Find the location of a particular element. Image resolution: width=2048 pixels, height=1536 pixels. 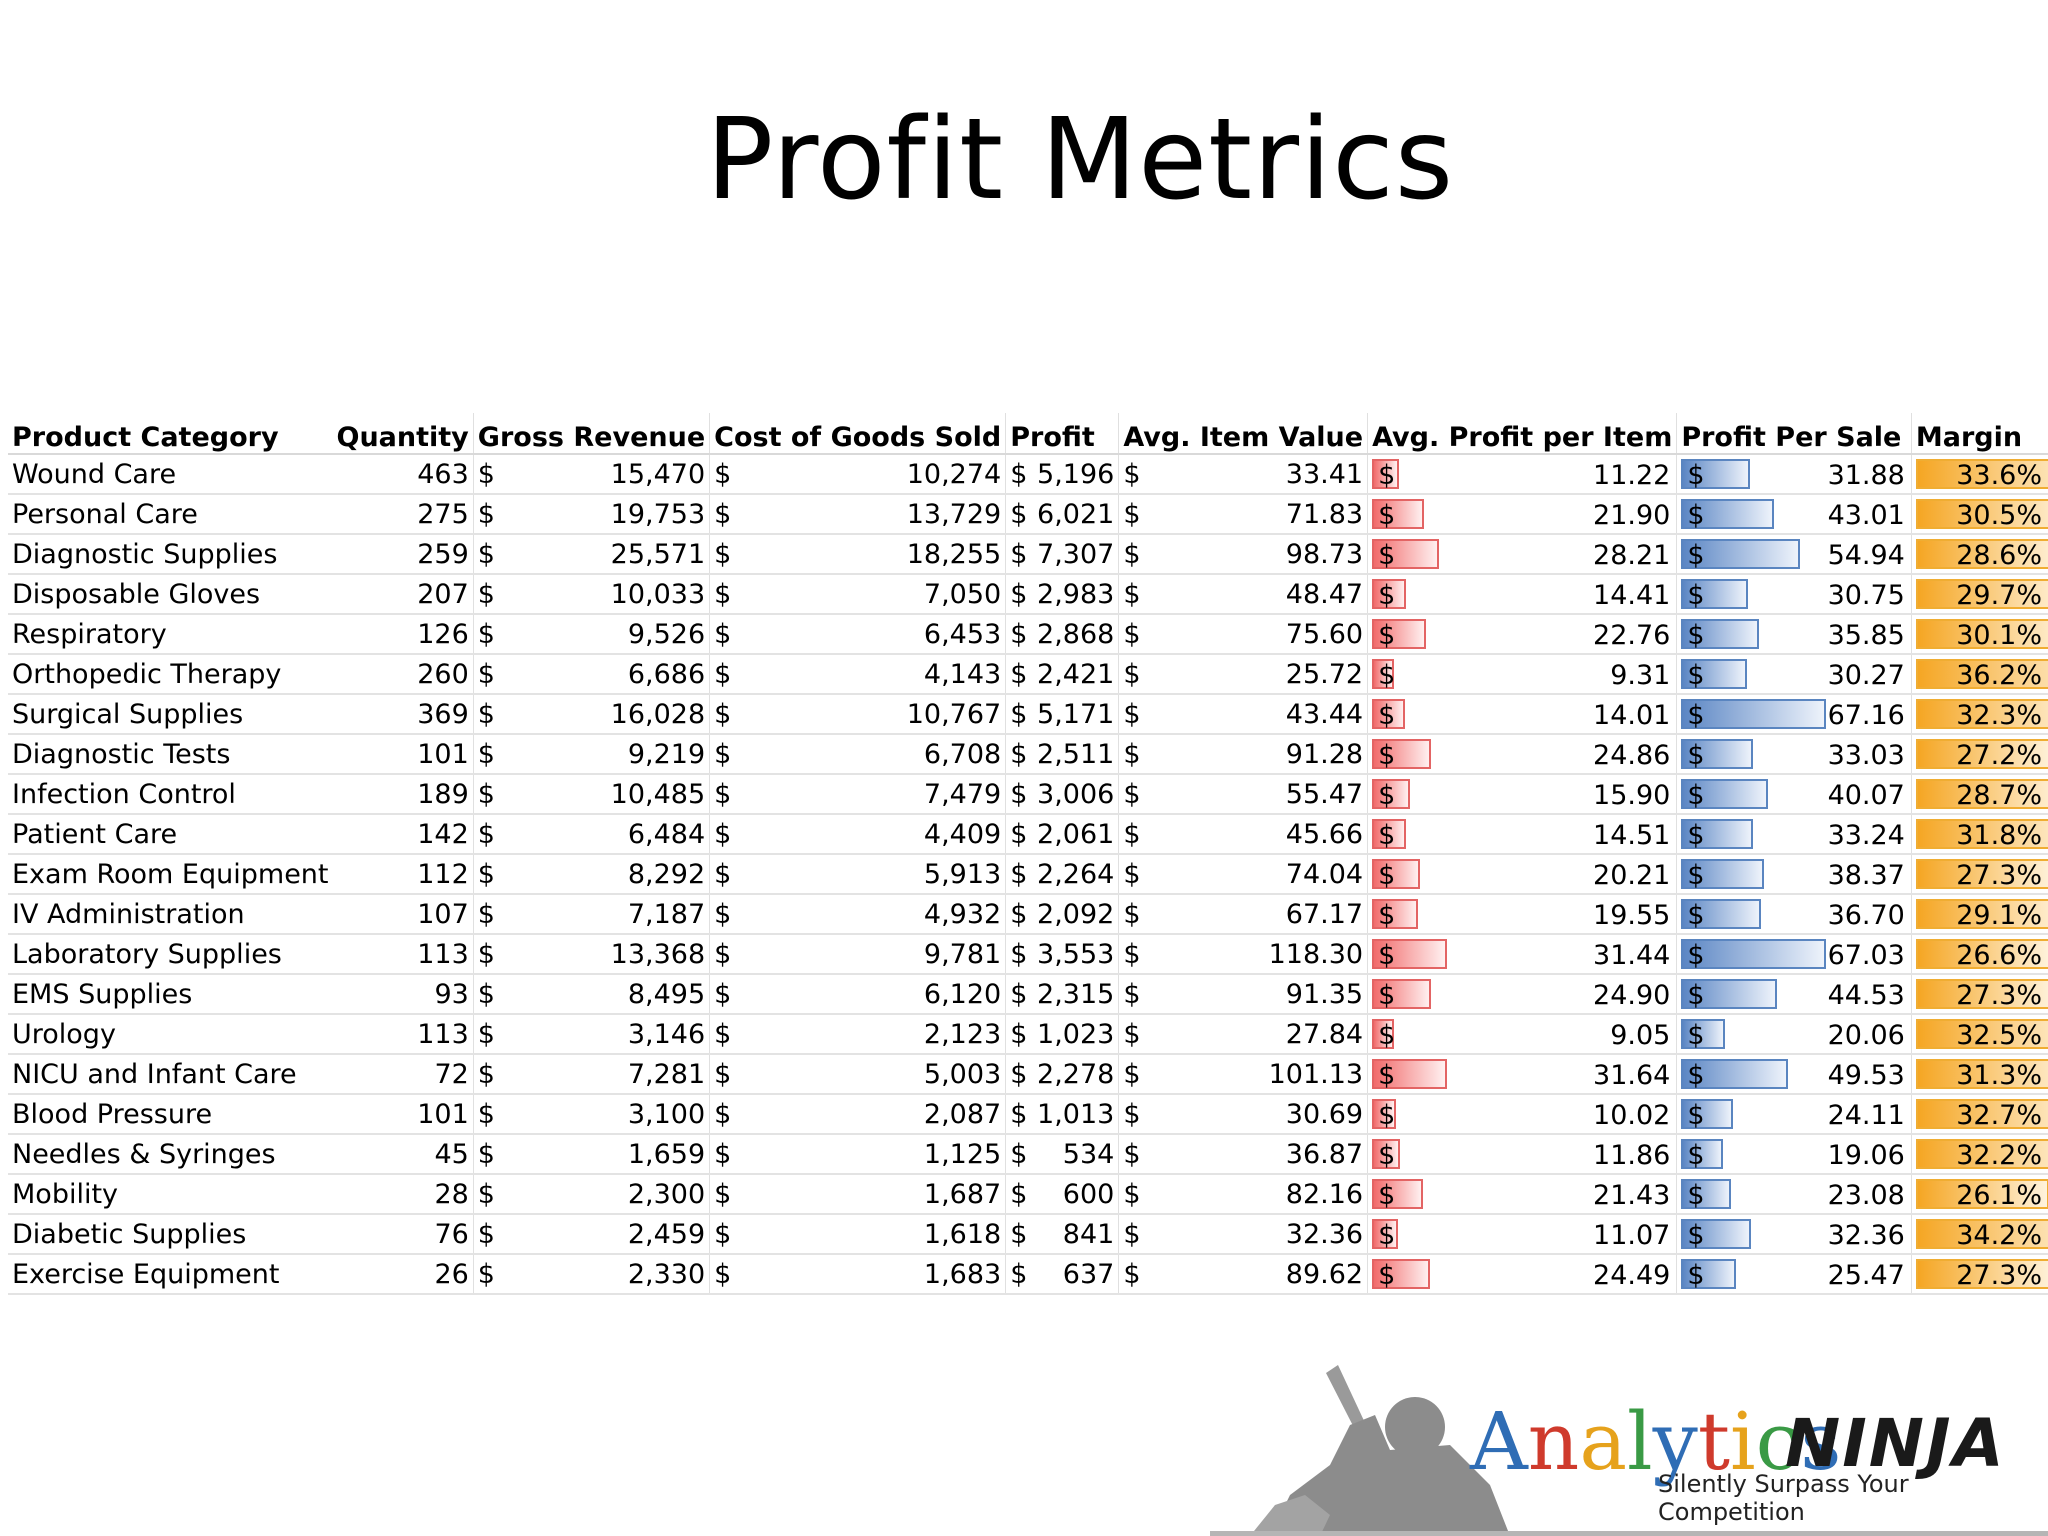

cogs-cell: 6,708 is located at coordinates (962, 754).